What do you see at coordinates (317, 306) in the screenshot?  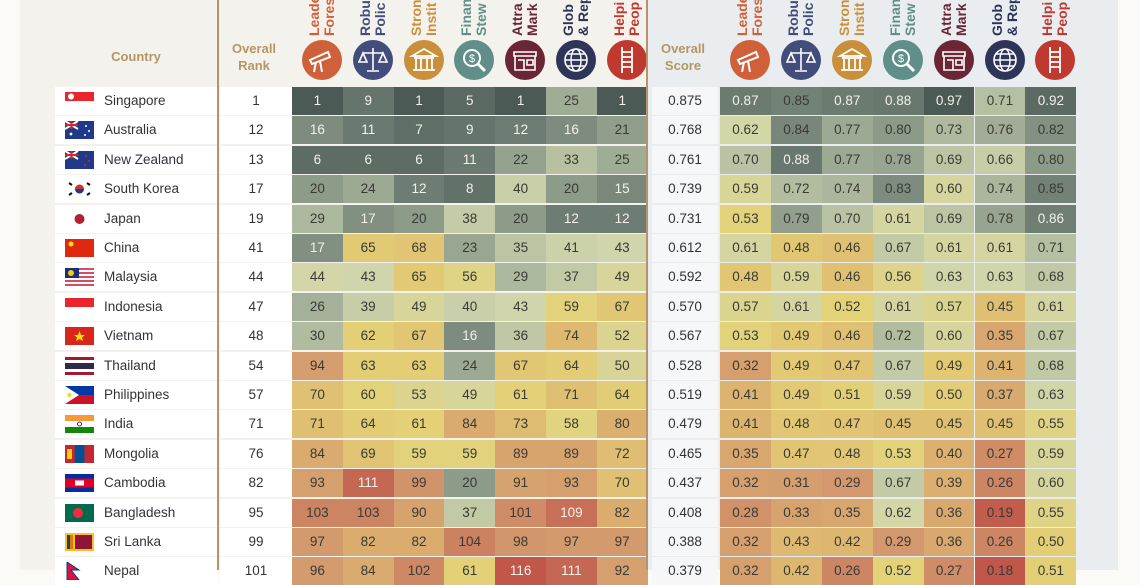 I see `rank-cell: 26` at bounding box center [317, 306].